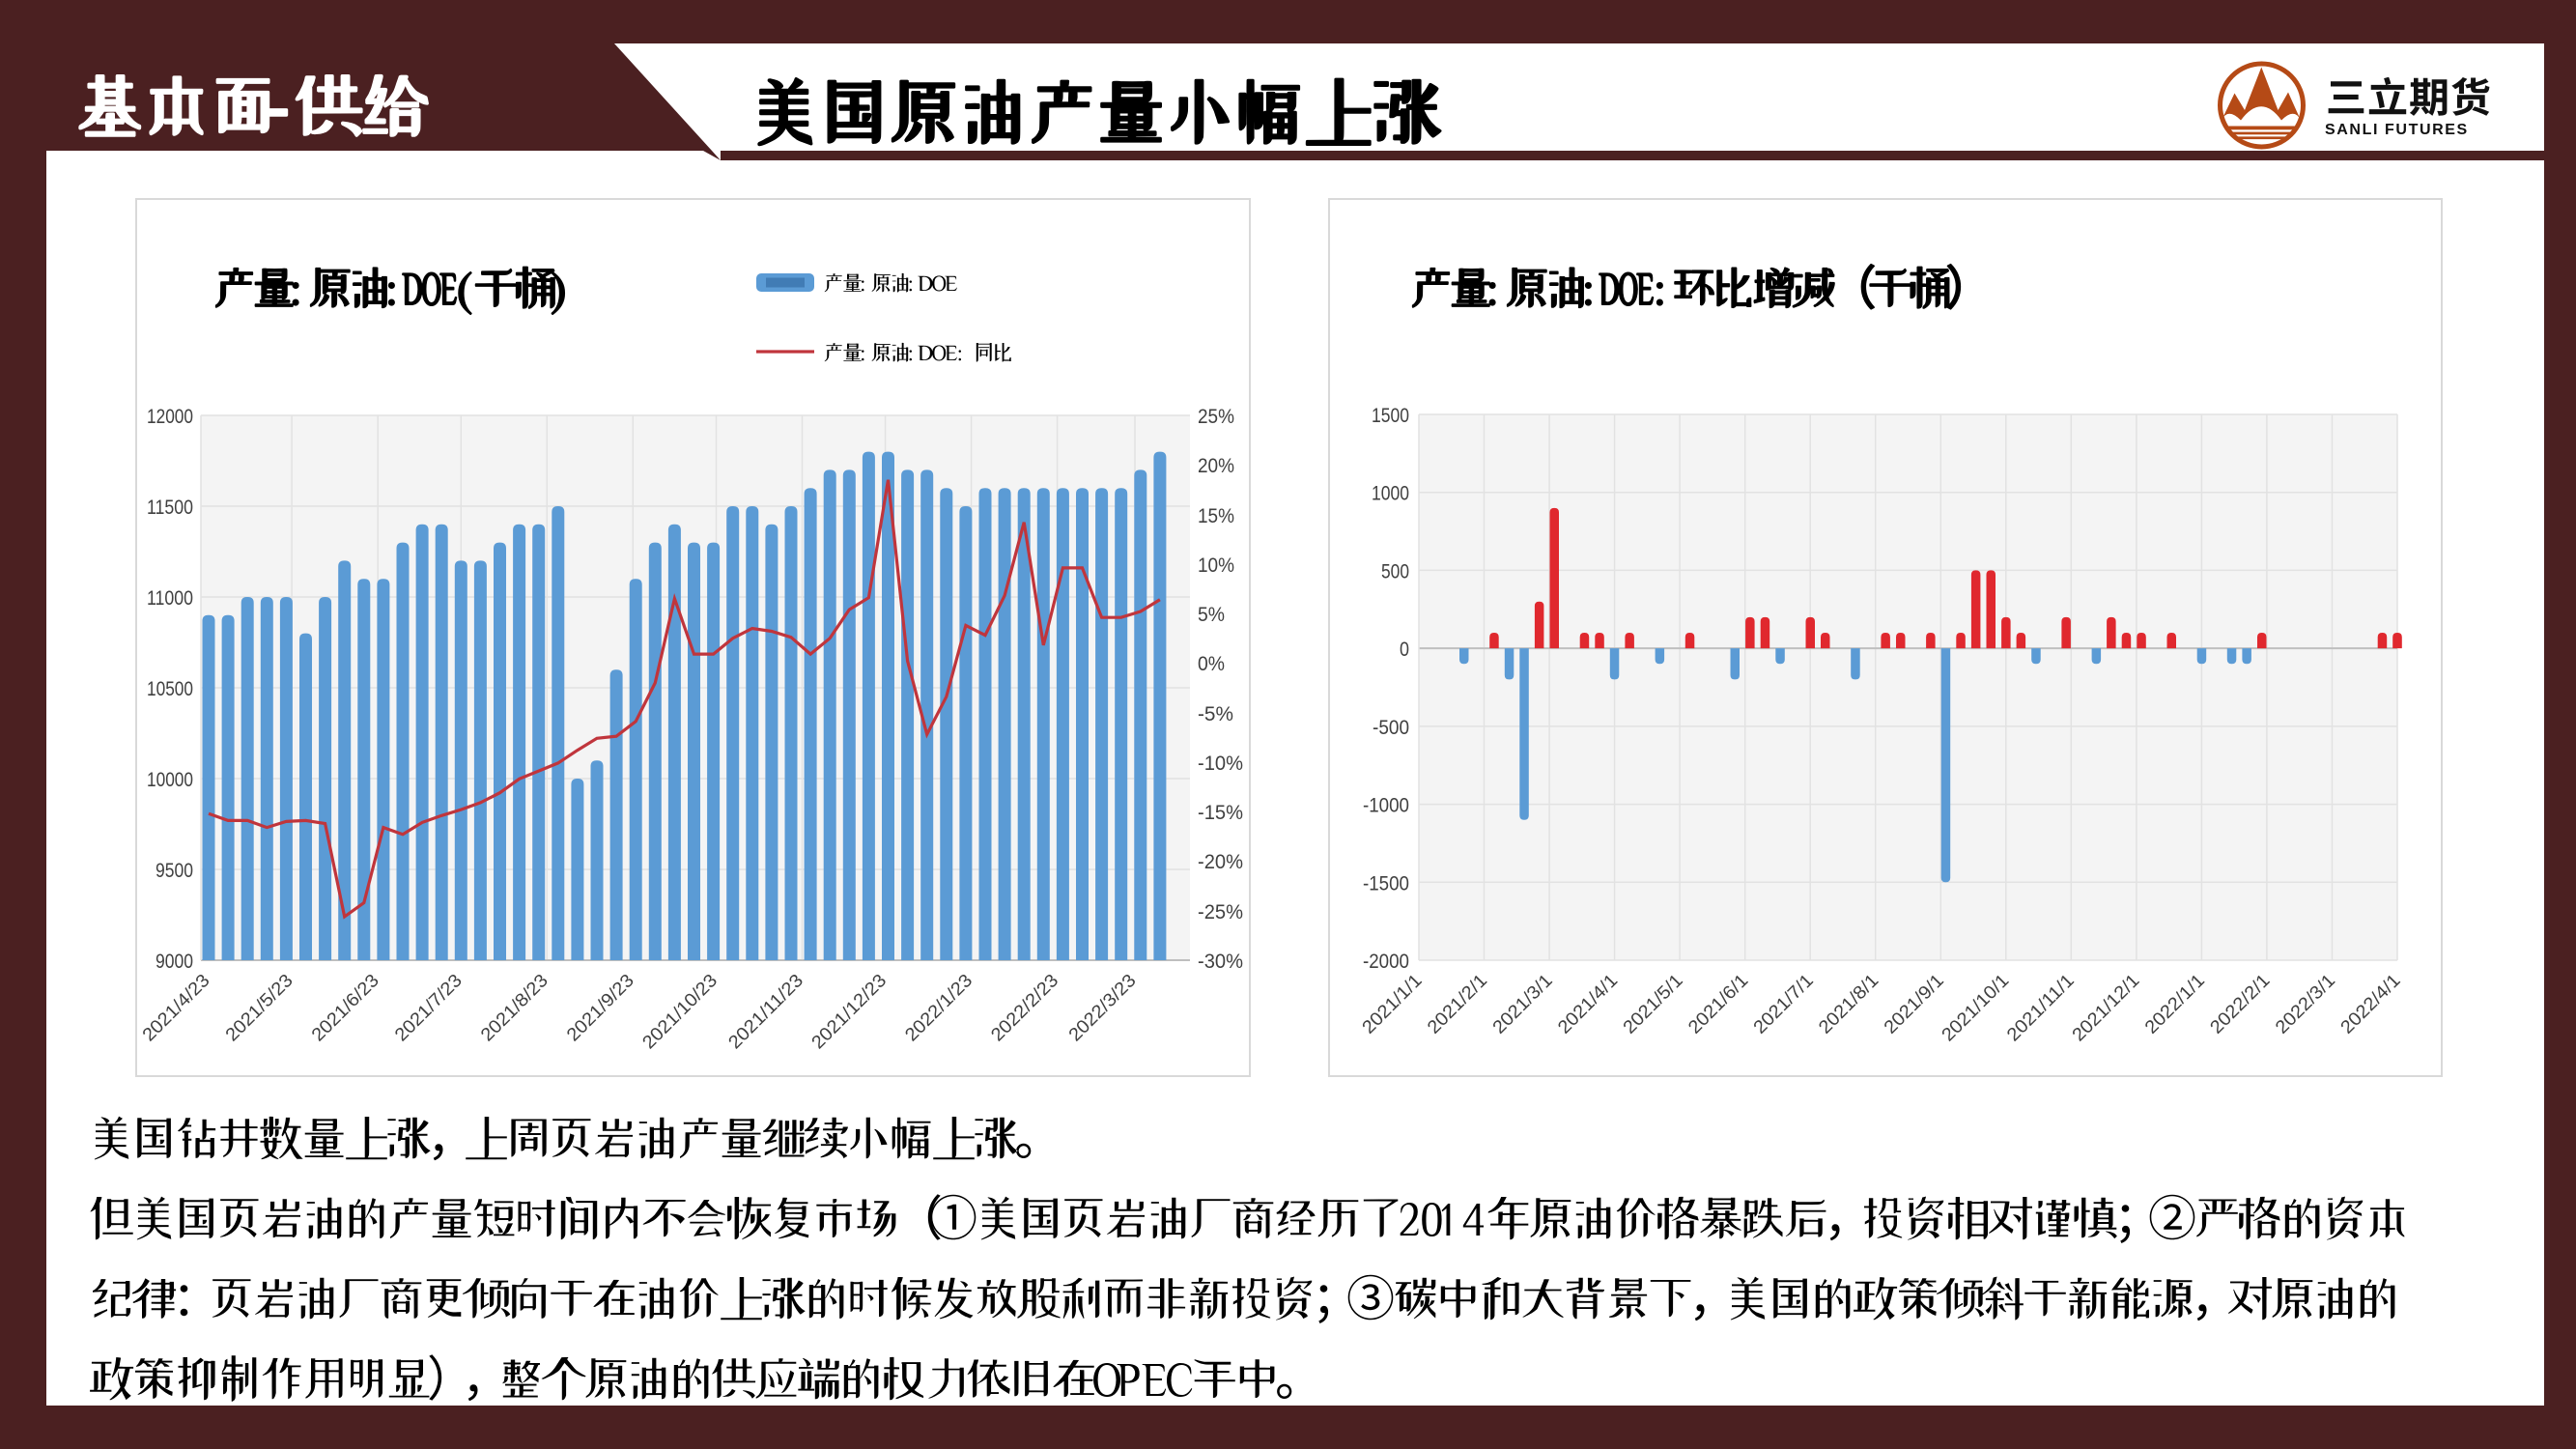  I want to click on svg-text: 12000, so click(170, 417).